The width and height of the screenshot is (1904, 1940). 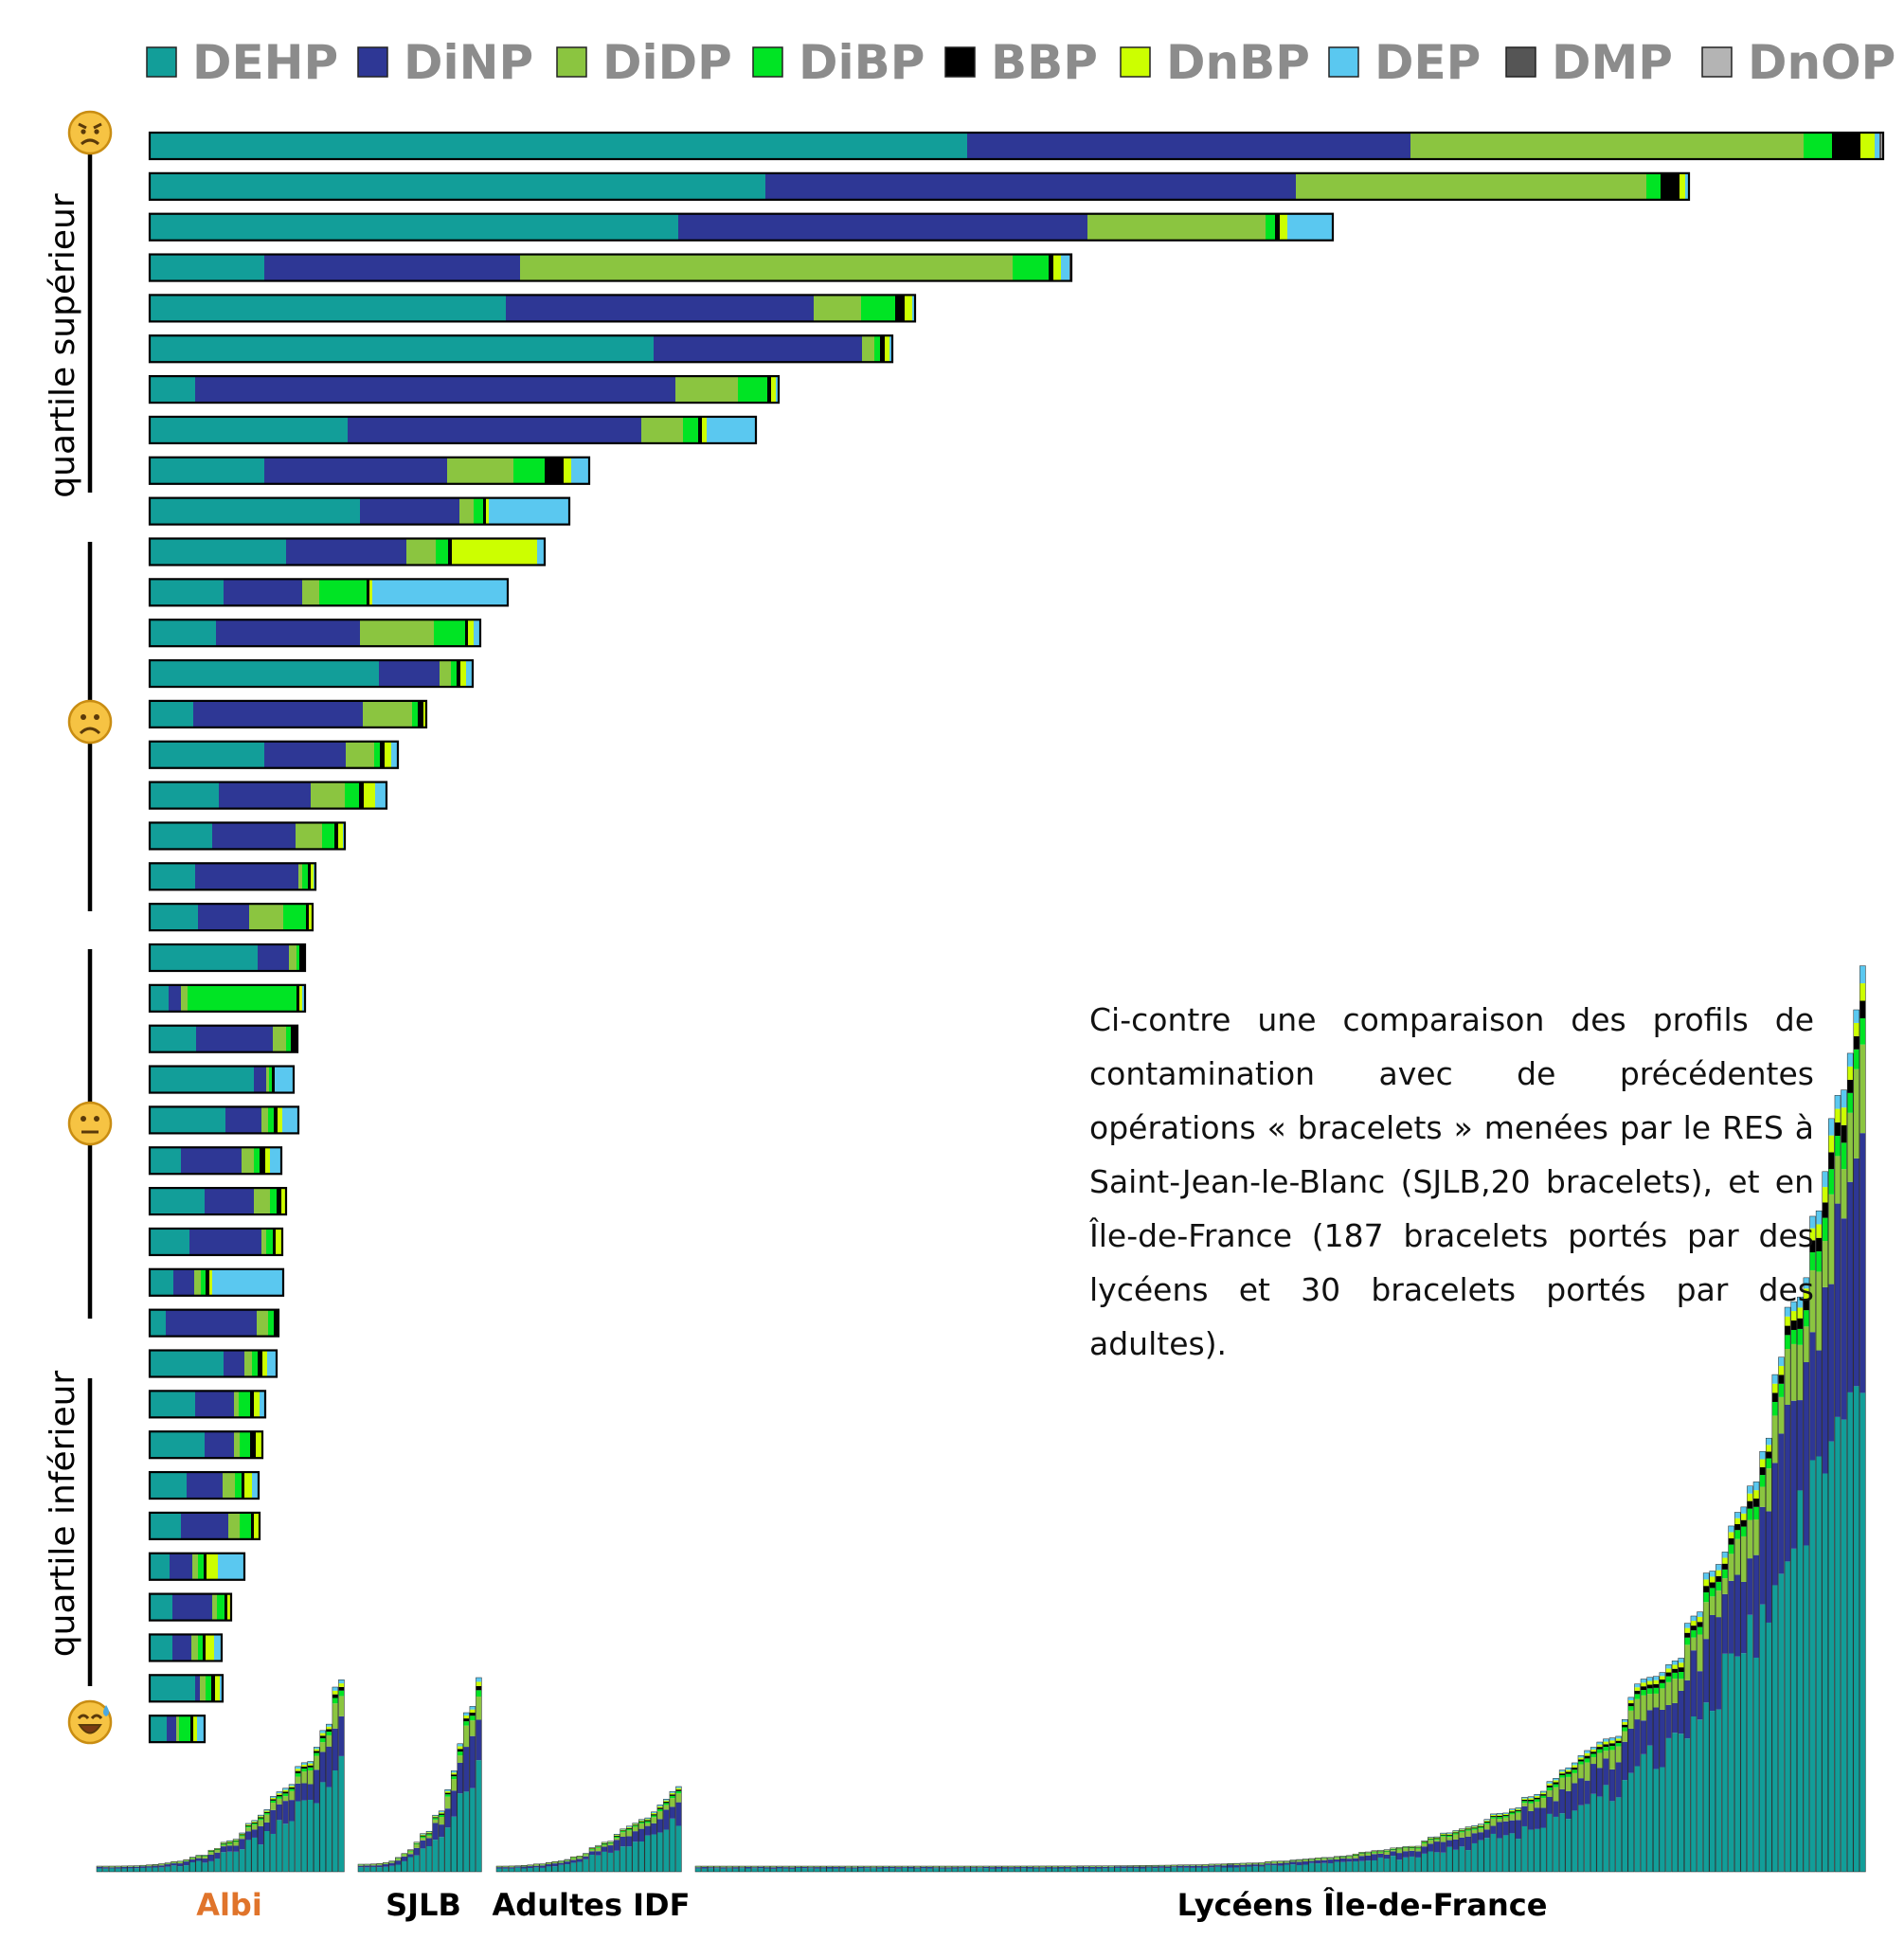 What do you see at coordinates (423, 1905) in the screenshot?
I see `group-label-2: SJLB` at bounding box center [423, 1905].